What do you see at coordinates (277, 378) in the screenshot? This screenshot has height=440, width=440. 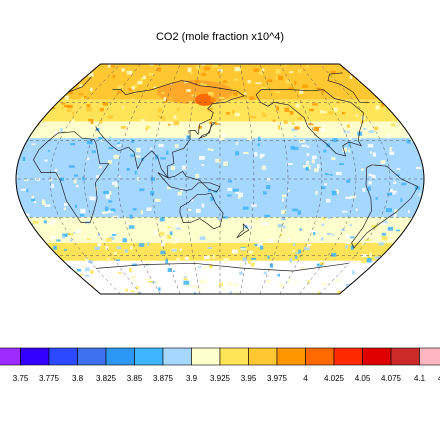 I see `colorbar-label: 3.975` at bounding box center [277, 378].